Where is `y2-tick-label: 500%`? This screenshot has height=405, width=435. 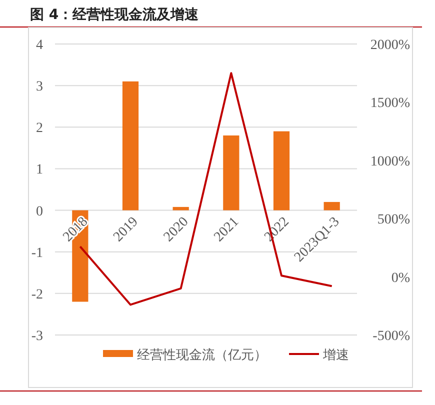
y2-tick-label: 500% is located at coordinates (393, 220).